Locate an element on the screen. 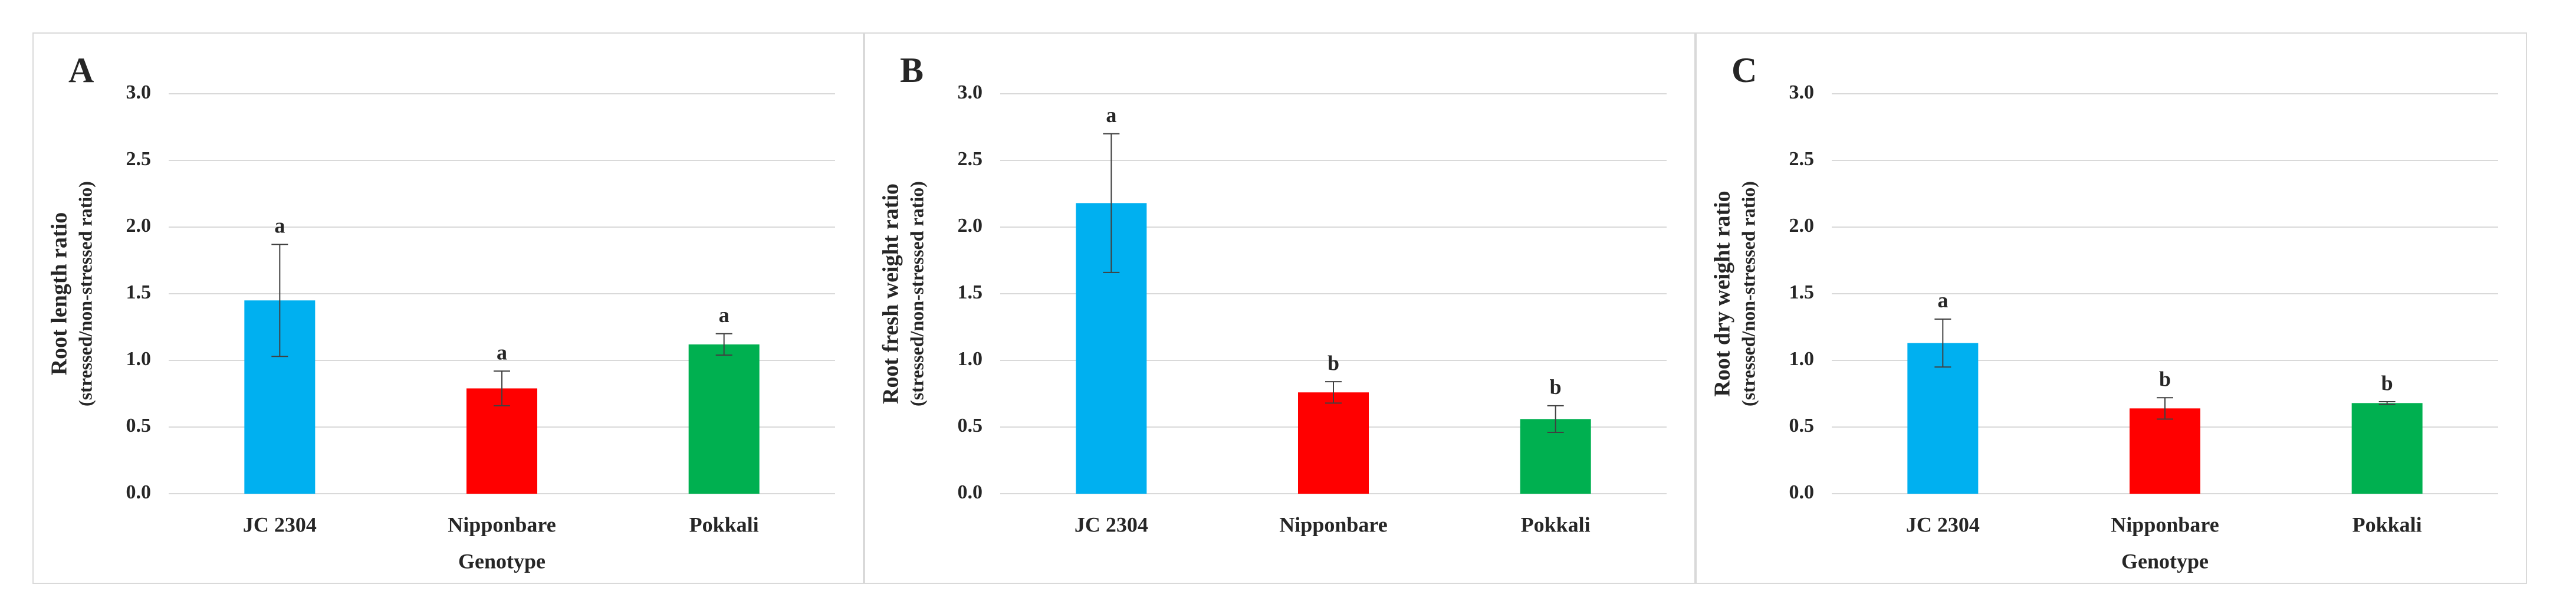 This screenshot has width=2576, height=604. y-axis-title: Root dry weight ratio is located at coordinates (1722, 293).